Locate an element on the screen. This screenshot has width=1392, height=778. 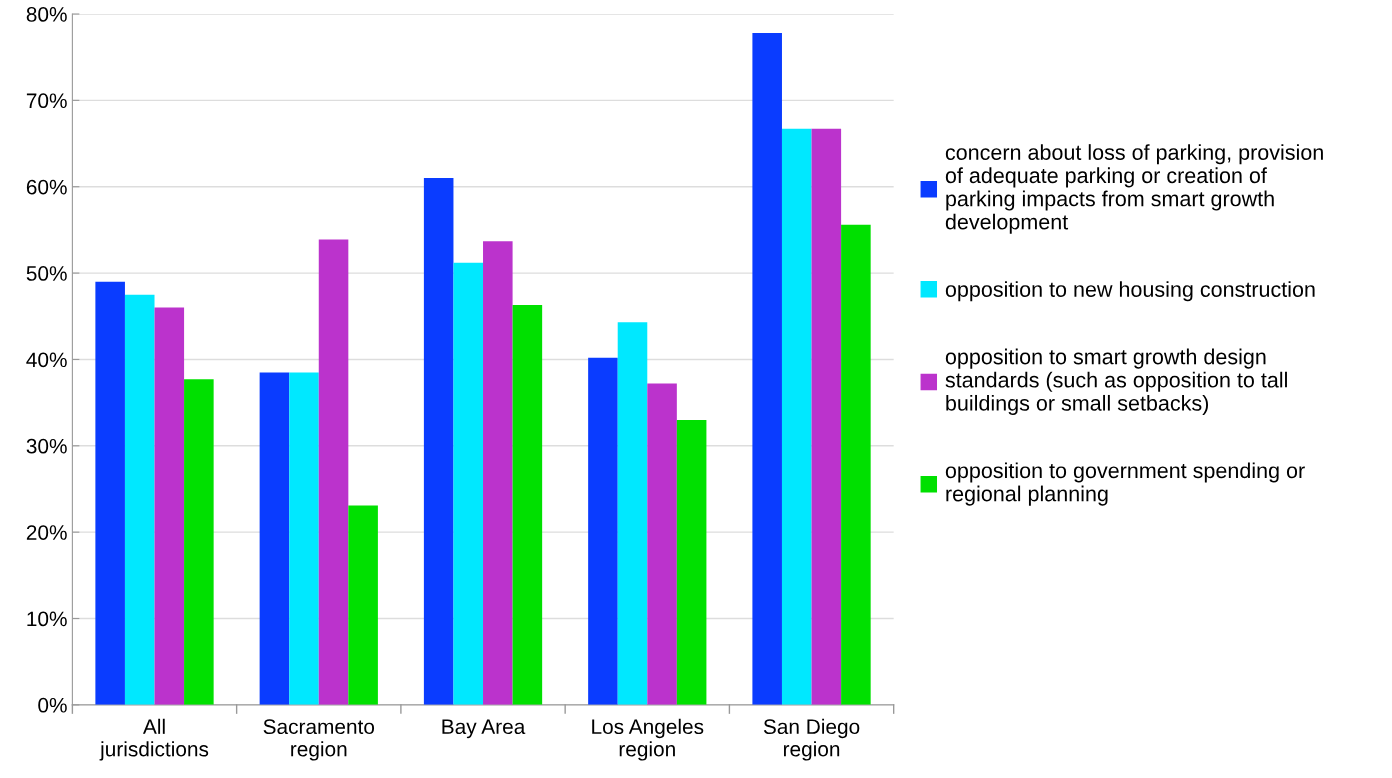
x-tick-label: All jurisdictions is located at coordinates (154, 739).